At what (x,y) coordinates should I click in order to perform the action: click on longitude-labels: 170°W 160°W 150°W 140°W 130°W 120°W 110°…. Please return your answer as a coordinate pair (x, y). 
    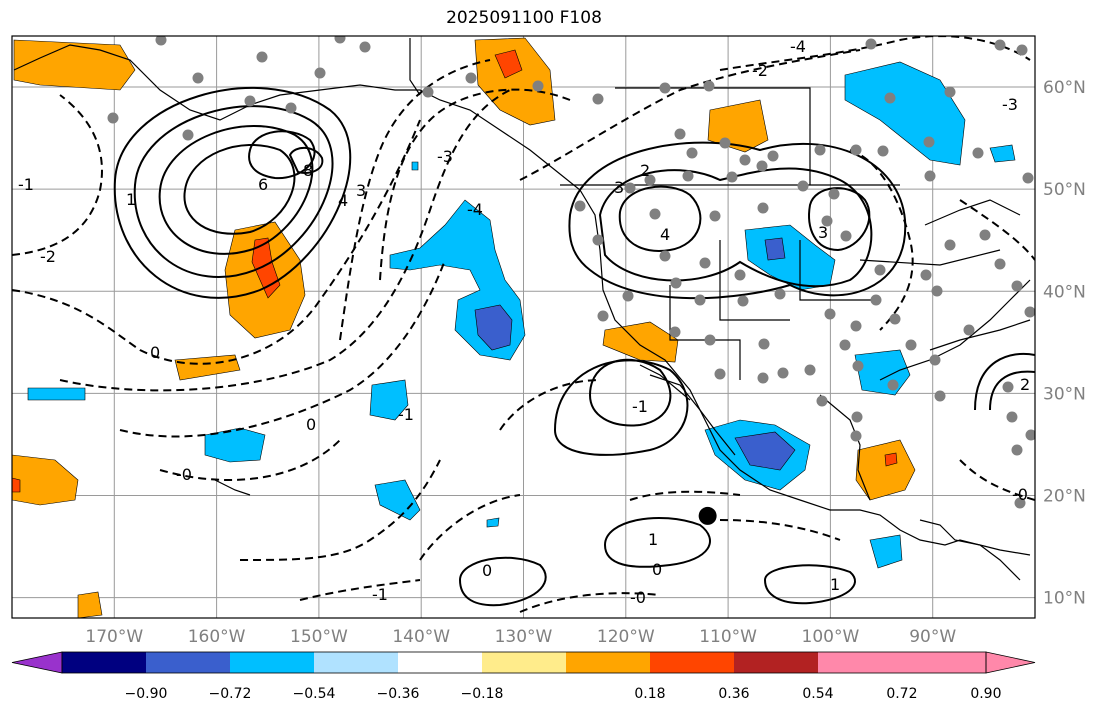
    Looking at the image, I should click on (520, 637).